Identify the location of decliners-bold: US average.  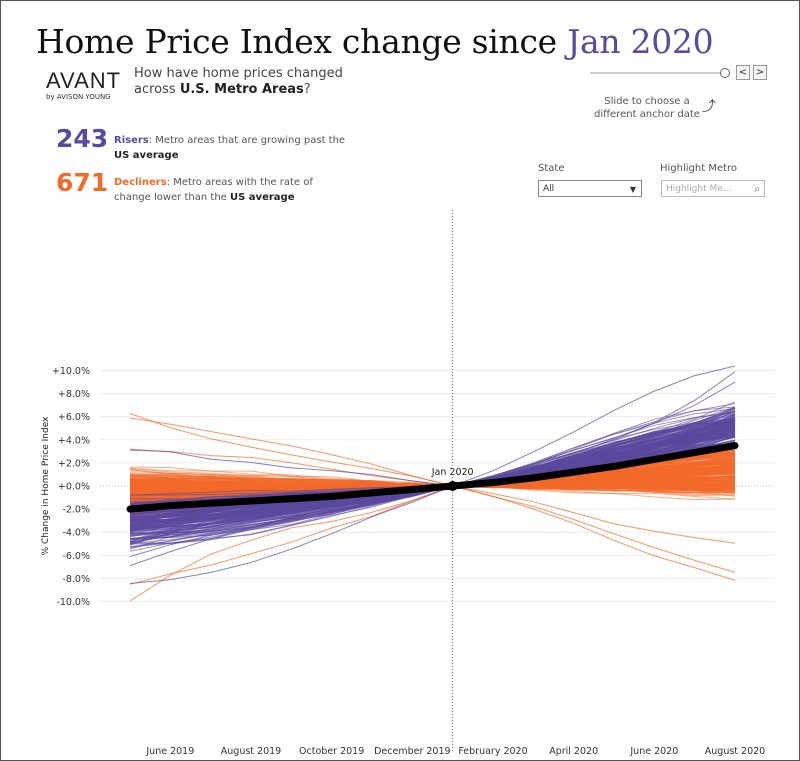
(262, 197).